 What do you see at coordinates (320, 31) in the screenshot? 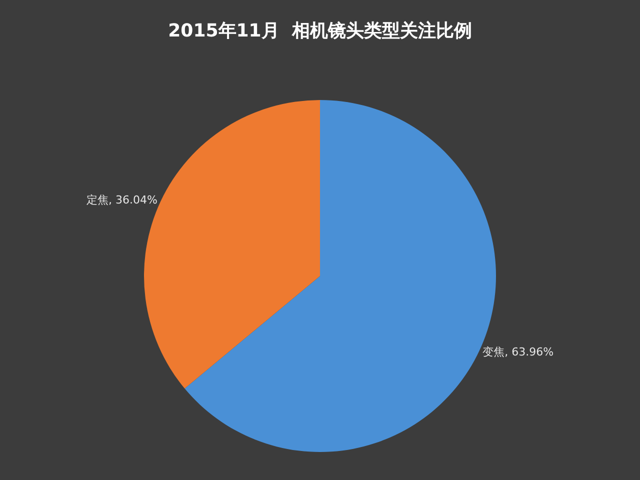
I see `chart-title: 2015年11月 相机镜头类型关注比例` at bounding box center [320, 31].